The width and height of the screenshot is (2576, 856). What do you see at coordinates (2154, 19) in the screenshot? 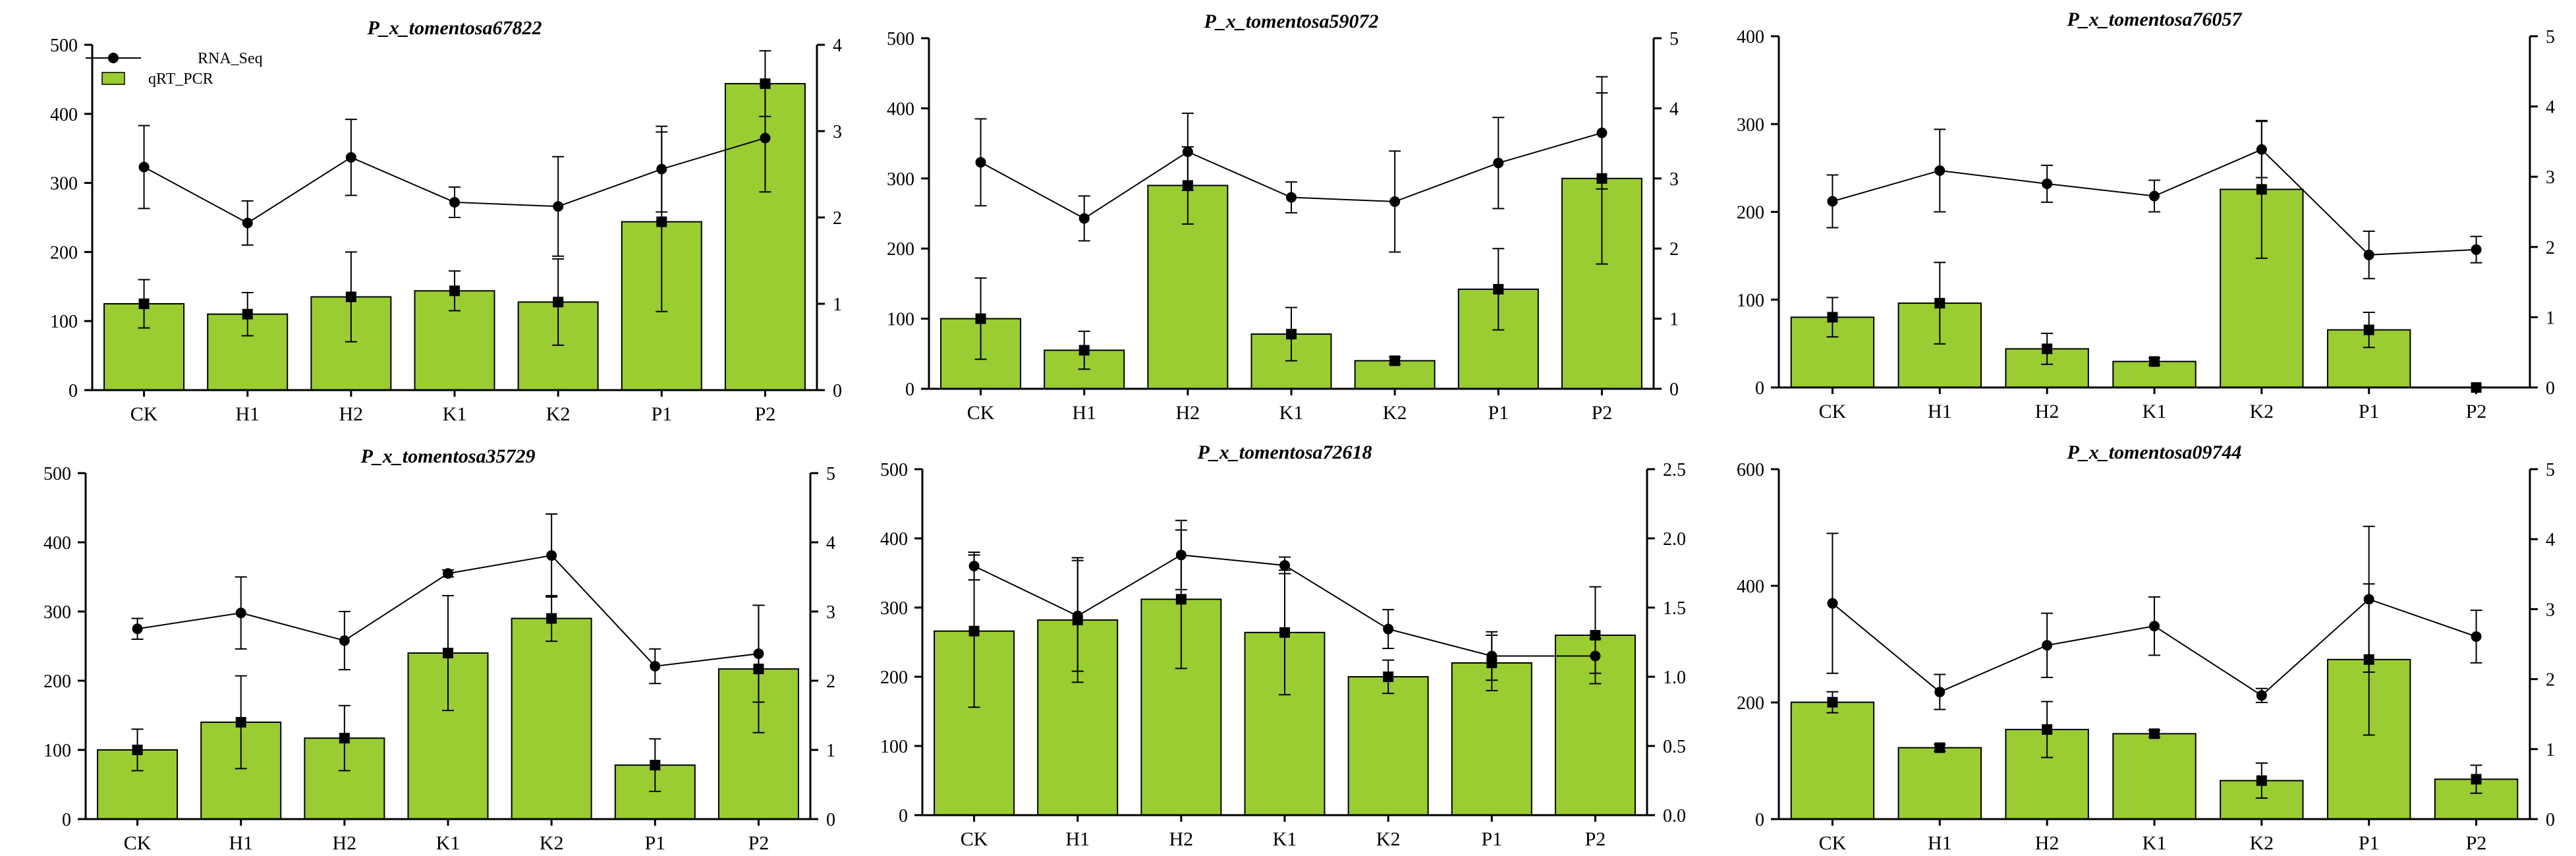
I see `chart-title: P_x_tomentosa76057` at bounding box center [2154, 19].